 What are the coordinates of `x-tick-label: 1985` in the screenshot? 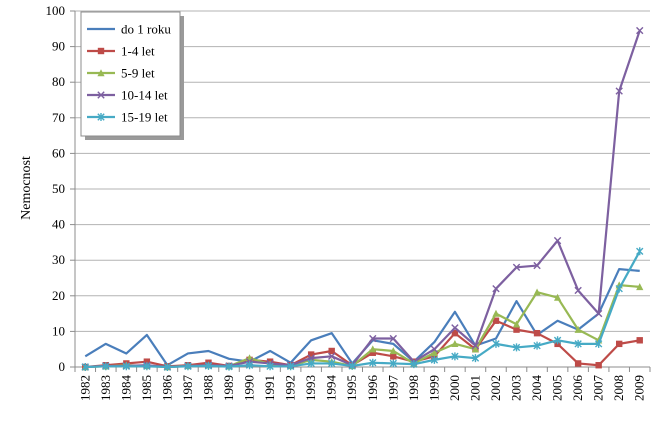 It's located at (146, 388).